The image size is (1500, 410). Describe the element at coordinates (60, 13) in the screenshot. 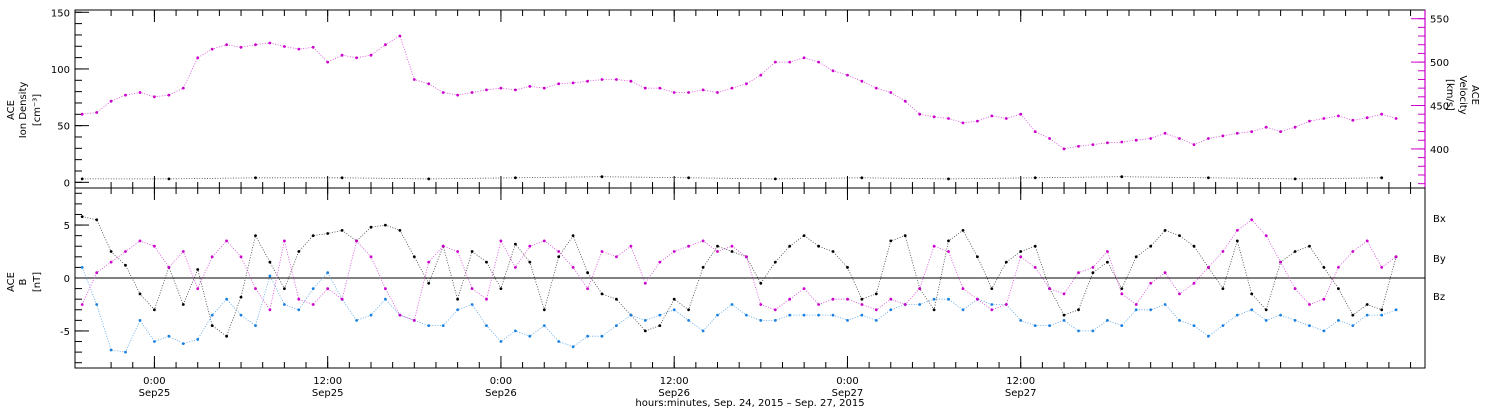

I see `density-tick-label: 150` at that location.